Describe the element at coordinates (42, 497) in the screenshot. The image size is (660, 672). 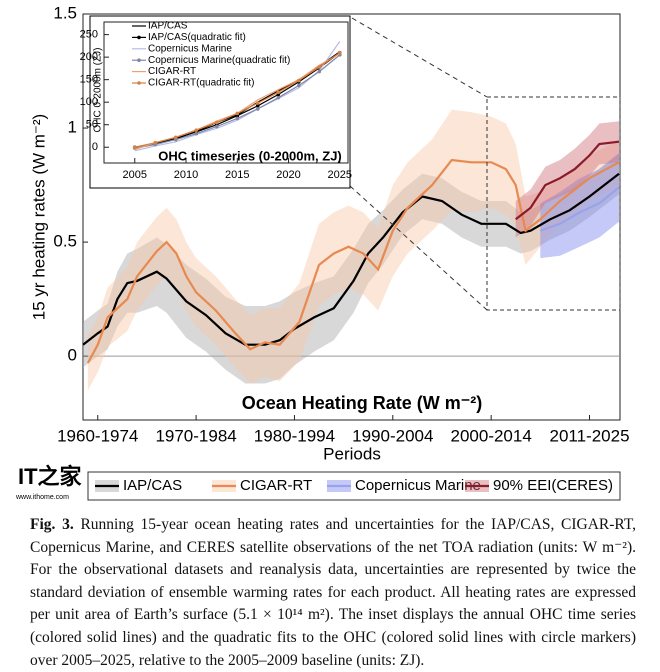
I see `watermark-url: www.ithome.com` at that location.